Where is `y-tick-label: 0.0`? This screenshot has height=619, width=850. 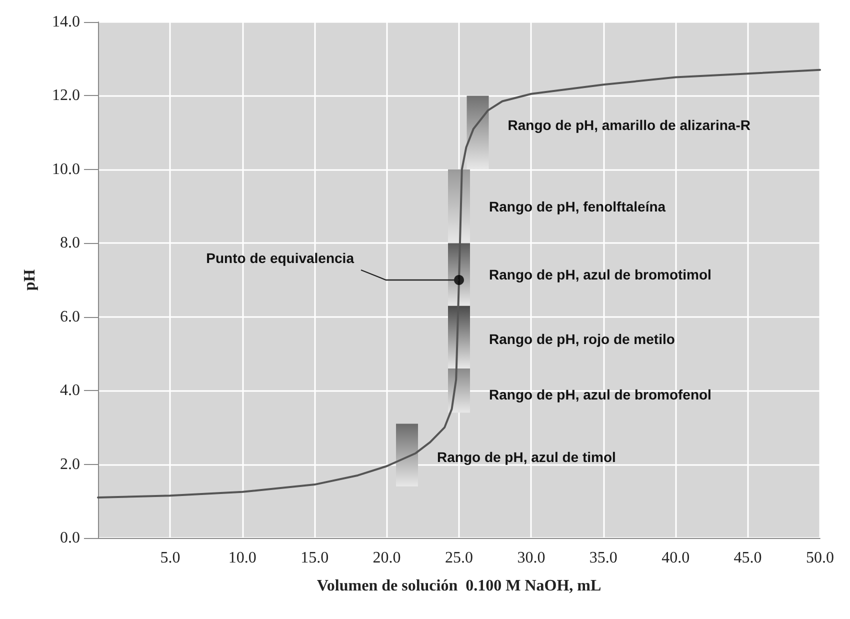 y-tick-label: 0.0 is located at coordinates (70, 538).